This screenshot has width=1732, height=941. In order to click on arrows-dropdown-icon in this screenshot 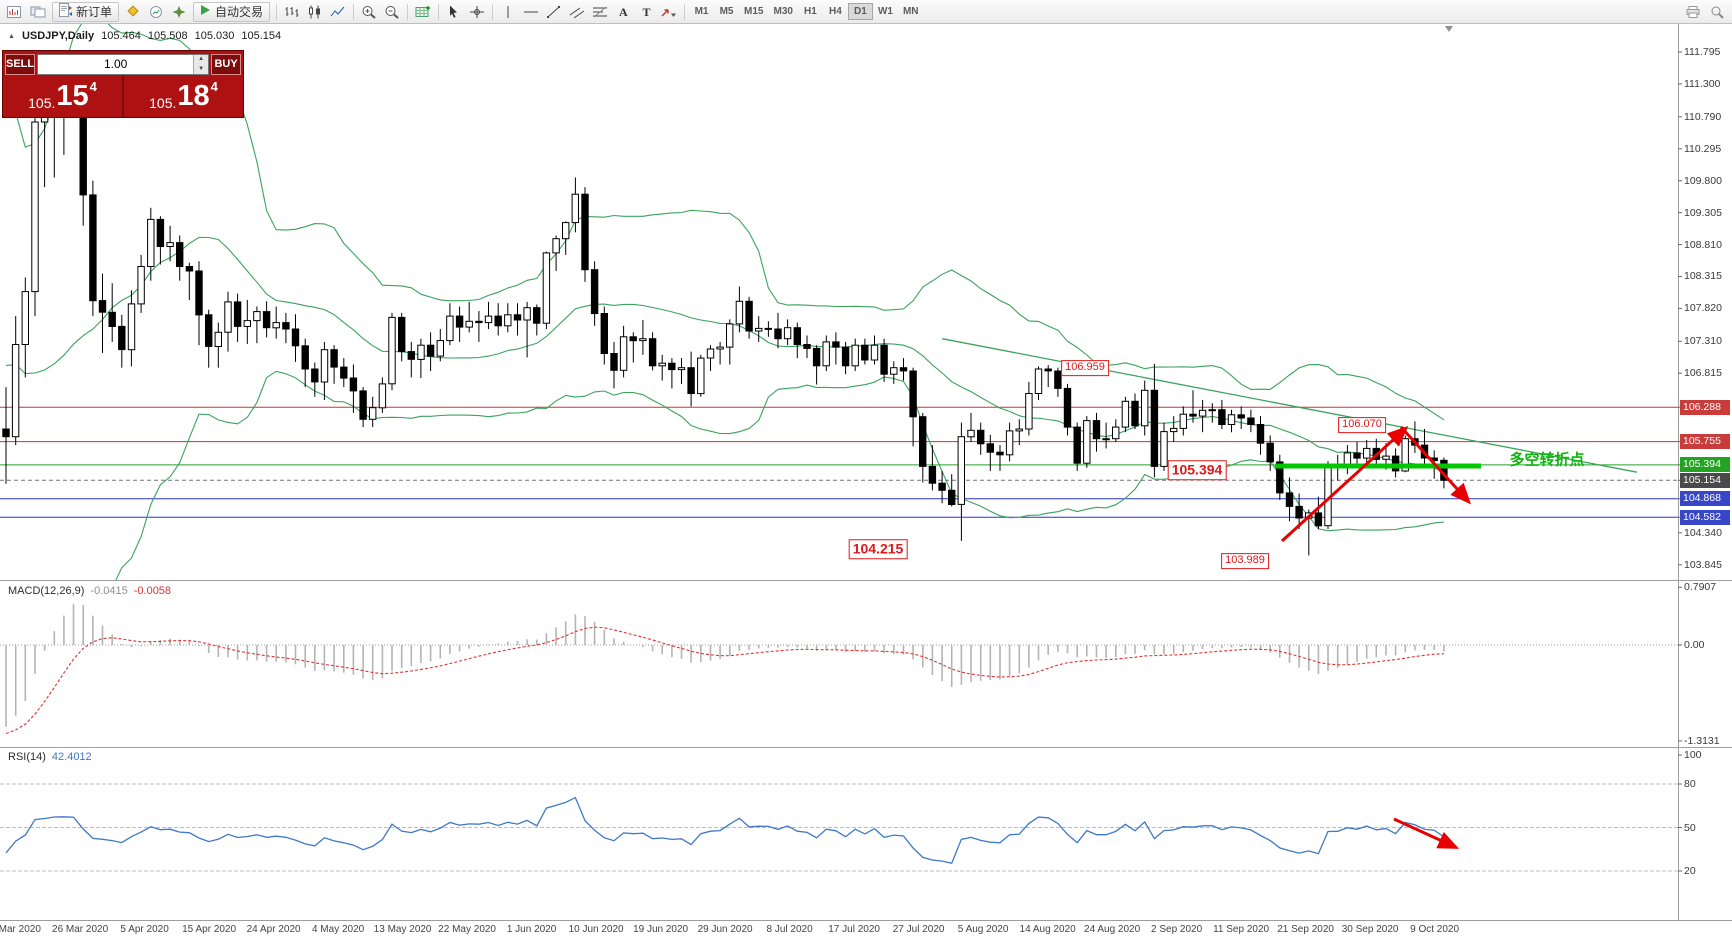, I will do `click(669, 12)`.